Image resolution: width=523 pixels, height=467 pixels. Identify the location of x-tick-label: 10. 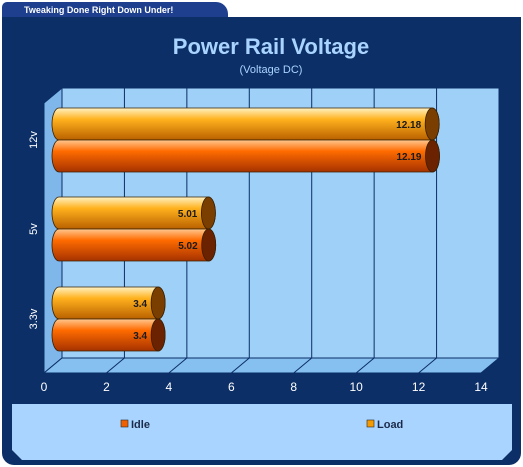
(356, 387).